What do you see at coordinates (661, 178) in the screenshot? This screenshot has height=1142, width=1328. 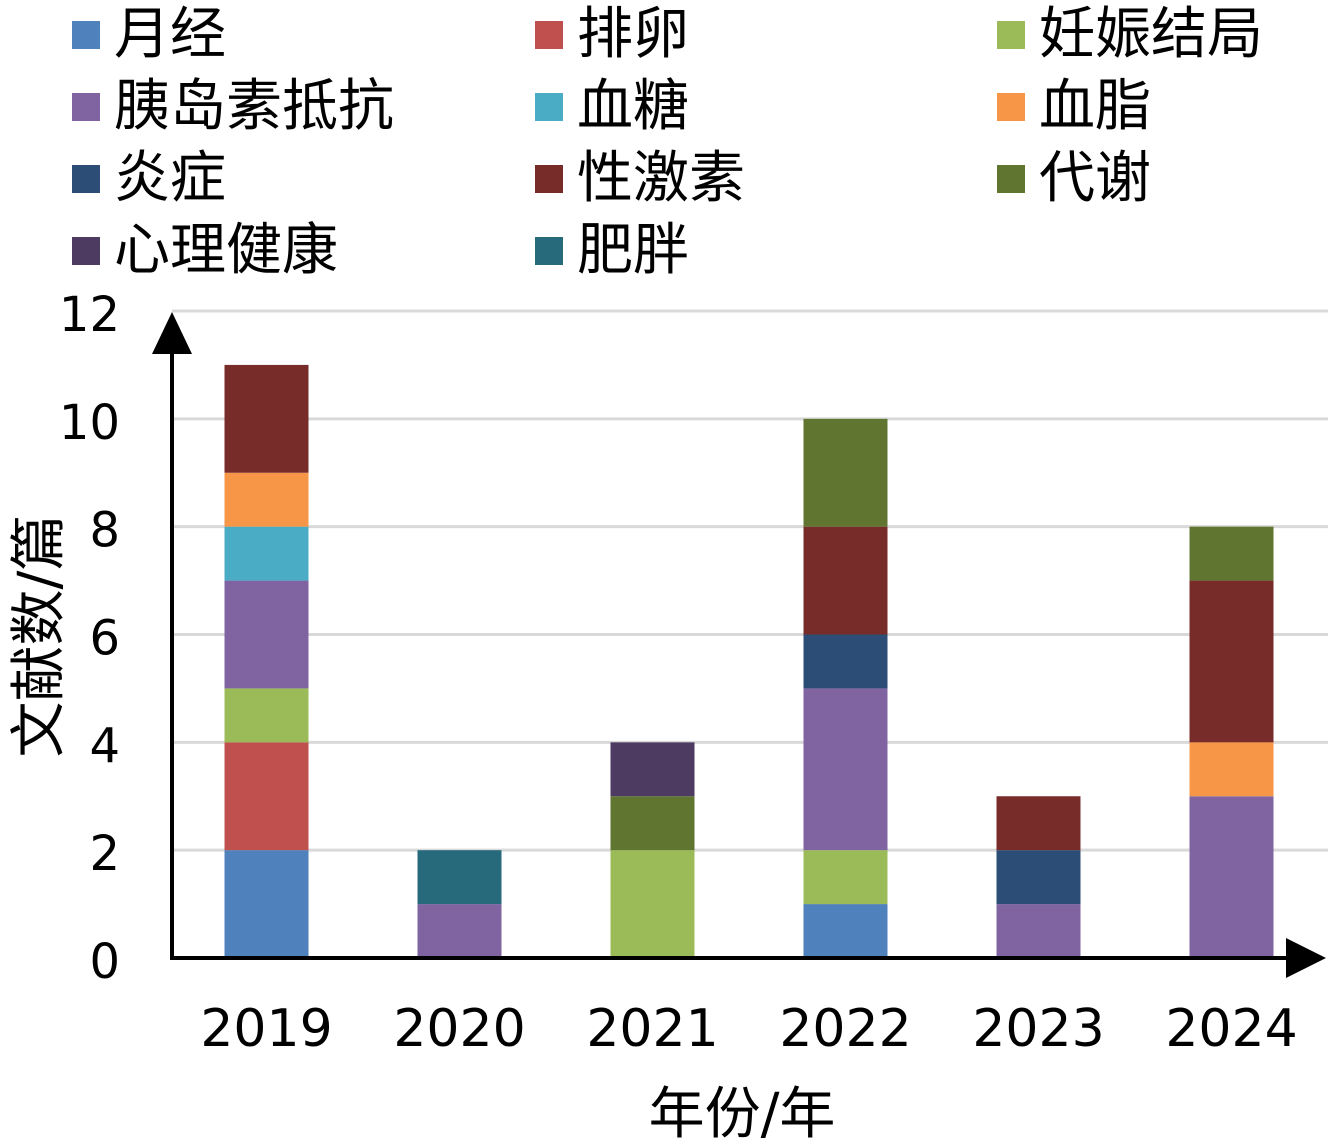 I see `legend-label: 性激素` at bounding box center [661, 178].